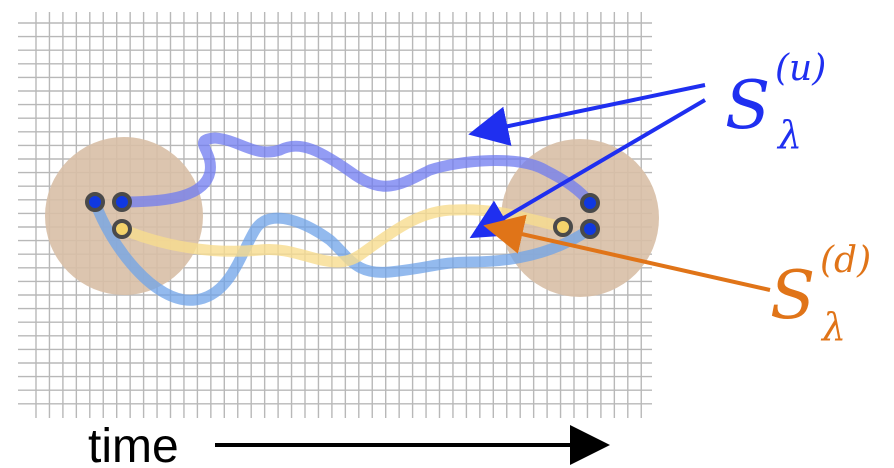 The width and height of the screenshot is (894, 468). What do you see at coordinates (792, 295) in the screenshot?
I see `label-down-base: S` at bounding box center [792, 295].